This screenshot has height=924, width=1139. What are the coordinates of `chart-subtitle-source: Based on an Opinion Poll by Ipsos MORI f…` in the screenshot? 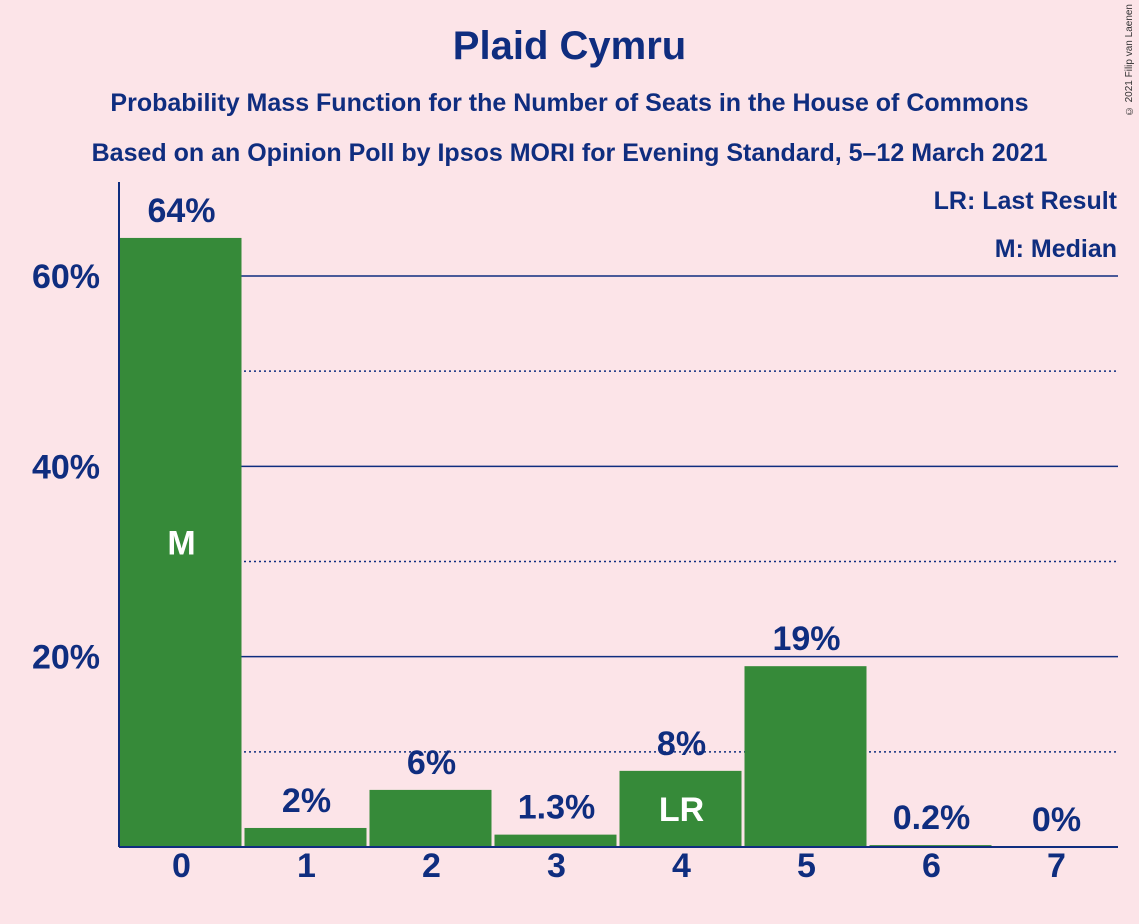 It's located at (569, 153).